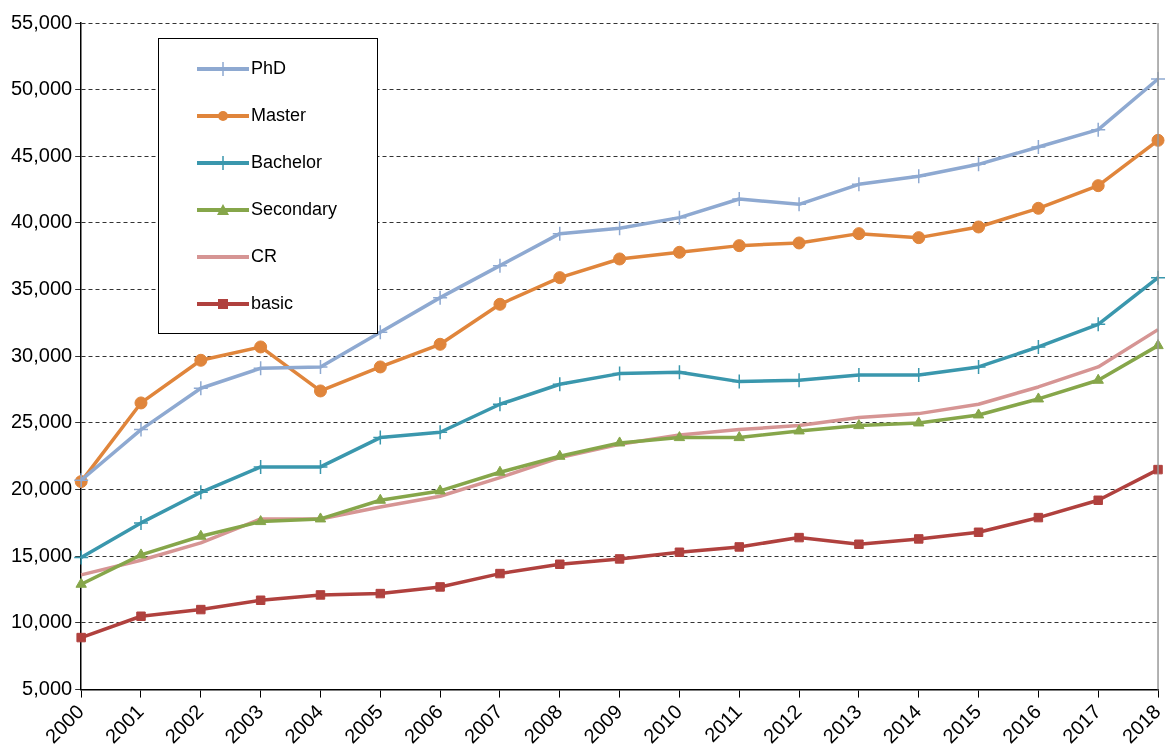  Describe the element at coordinates (279, 115) in the screenshot. I see `legend-label: Master` at that location.